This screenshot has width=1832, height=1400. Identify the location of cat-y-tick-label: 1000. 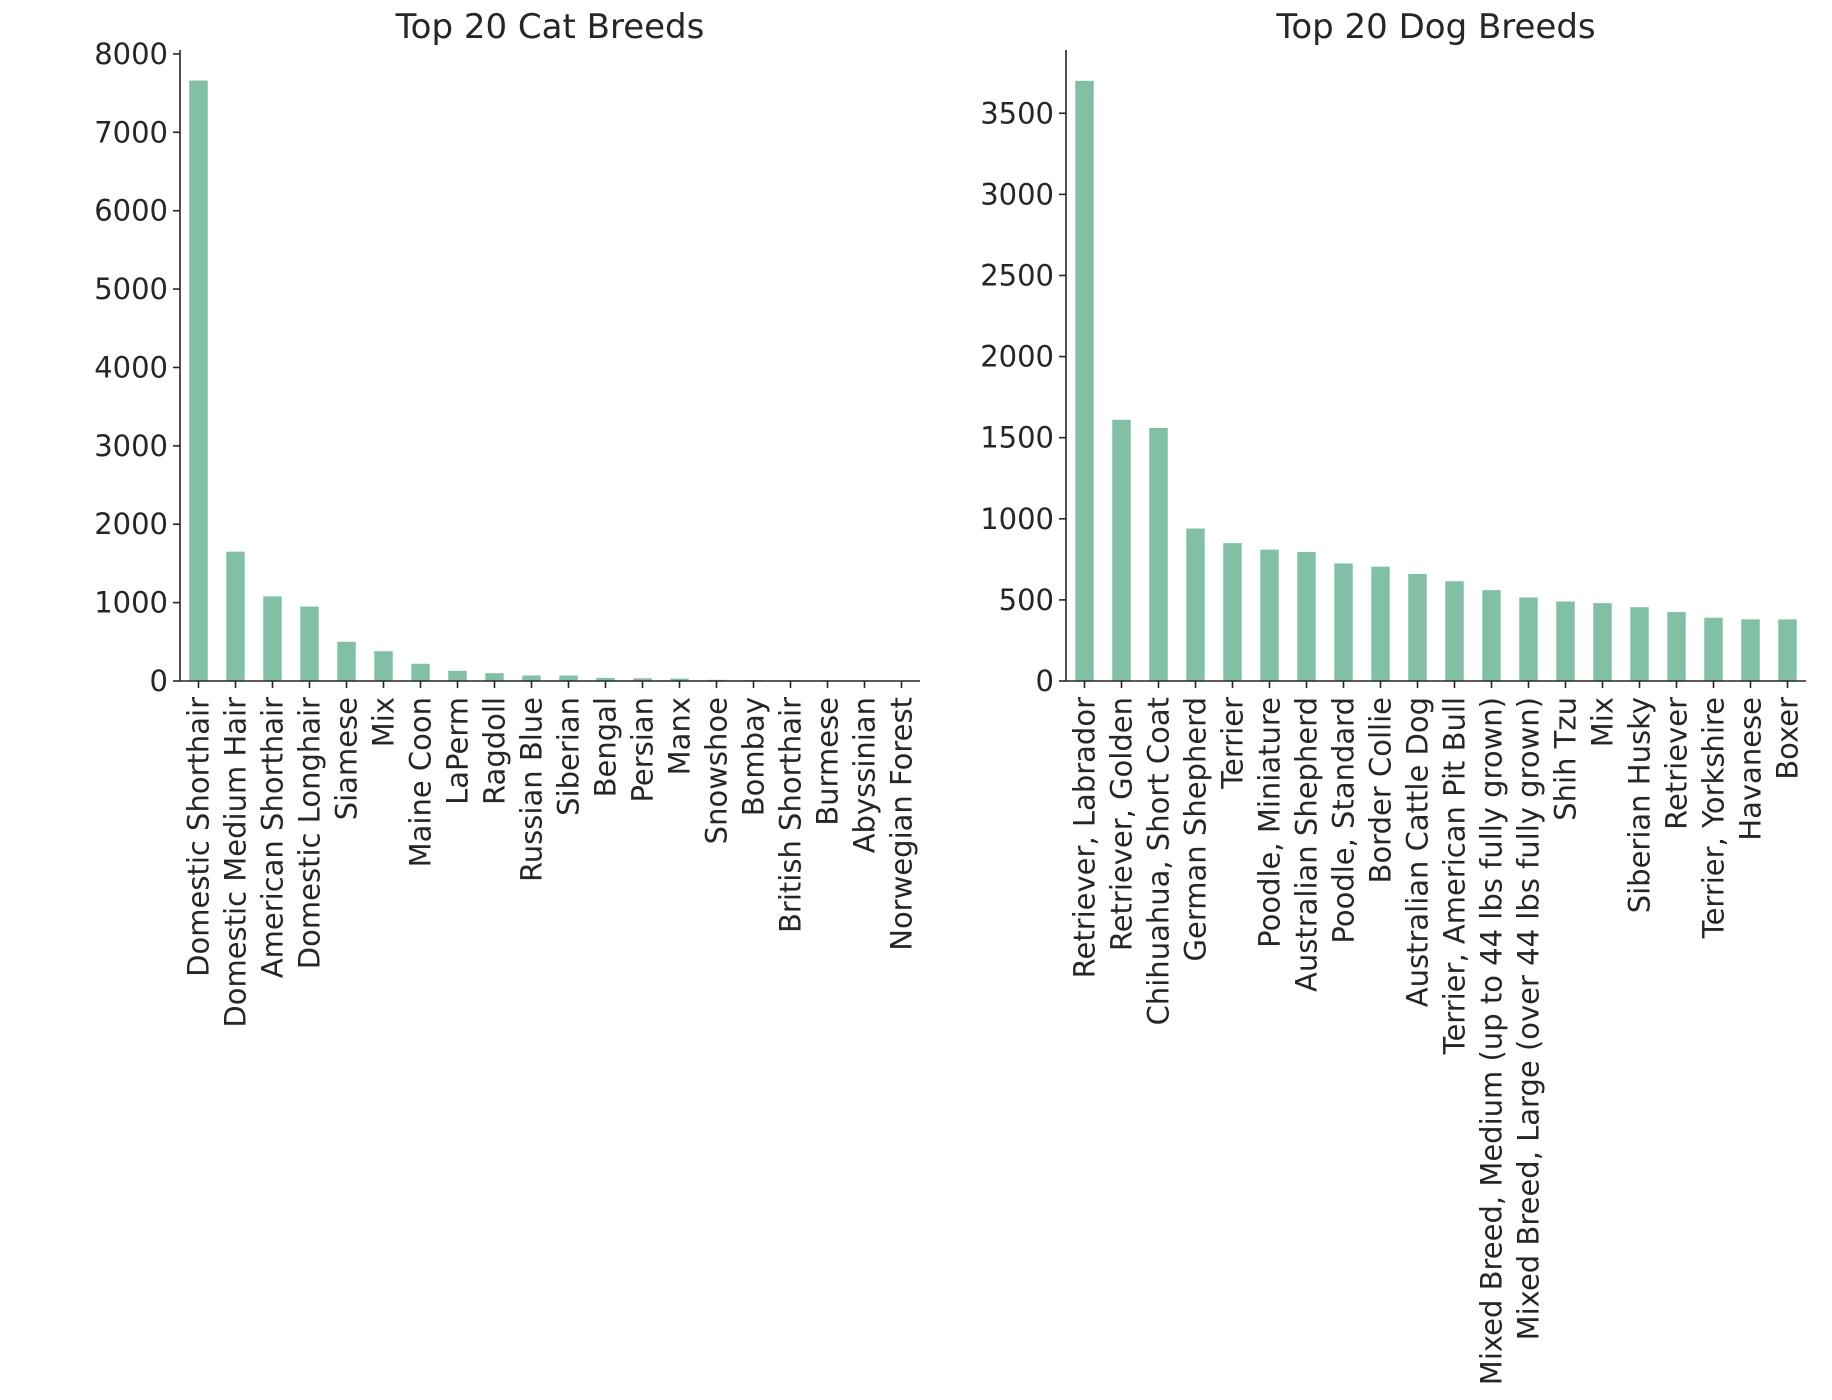
(131, 603).